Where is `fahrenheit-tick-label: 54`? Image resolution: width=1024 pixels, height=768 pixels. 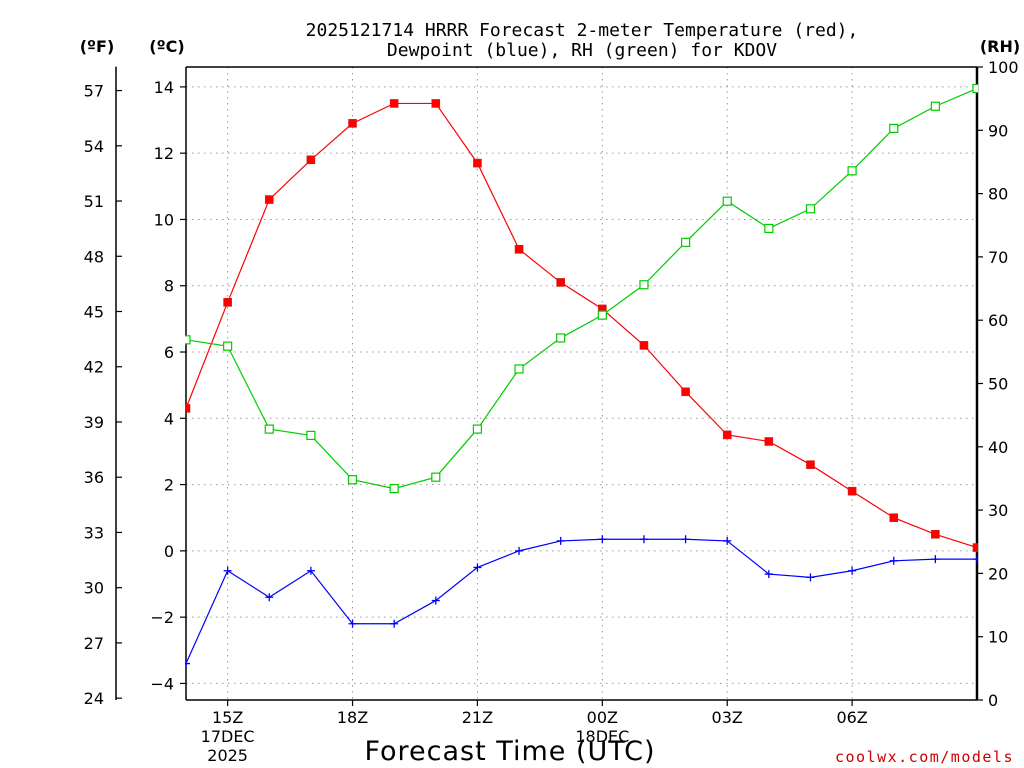
fahrenheit-tick-label: 54 is located at coordinates (94, 146).